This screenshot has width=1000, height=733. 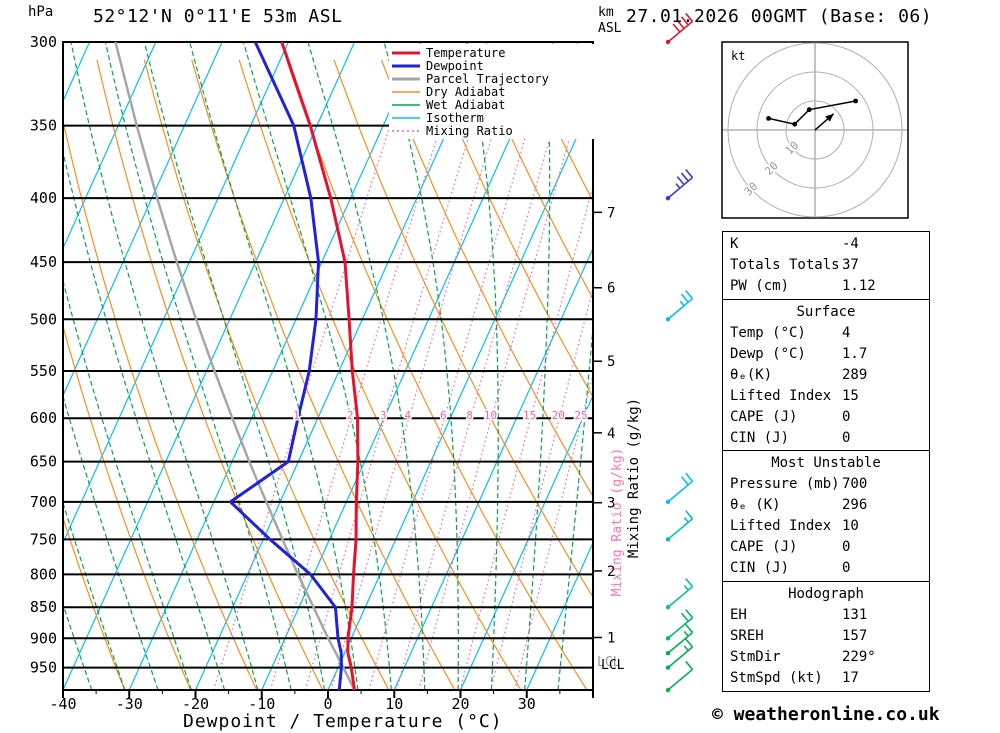 I want to click on x-tick-label: -40, so click(x=62, y=704).